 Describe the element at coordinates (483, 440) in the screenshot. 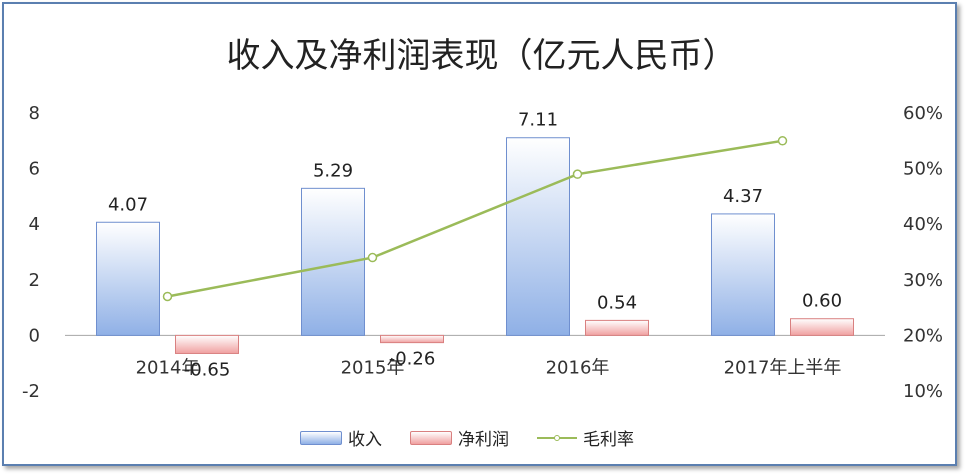

I see `legend-label-net-profit: 净利润` at that location.